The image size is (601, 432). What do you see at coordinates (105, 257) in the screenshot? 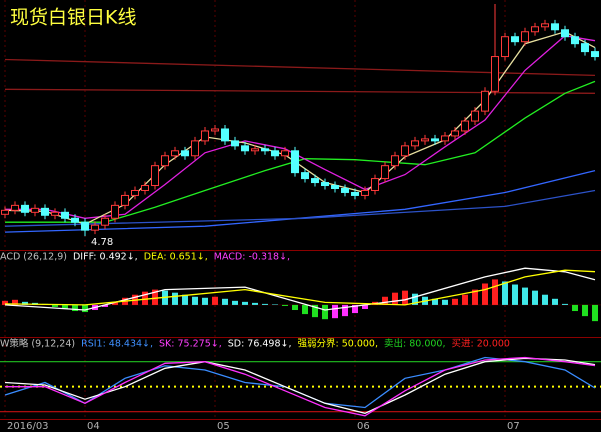
I see `indicator-label: DIFF: 0.492↓,` at bounding box center [105, 257].